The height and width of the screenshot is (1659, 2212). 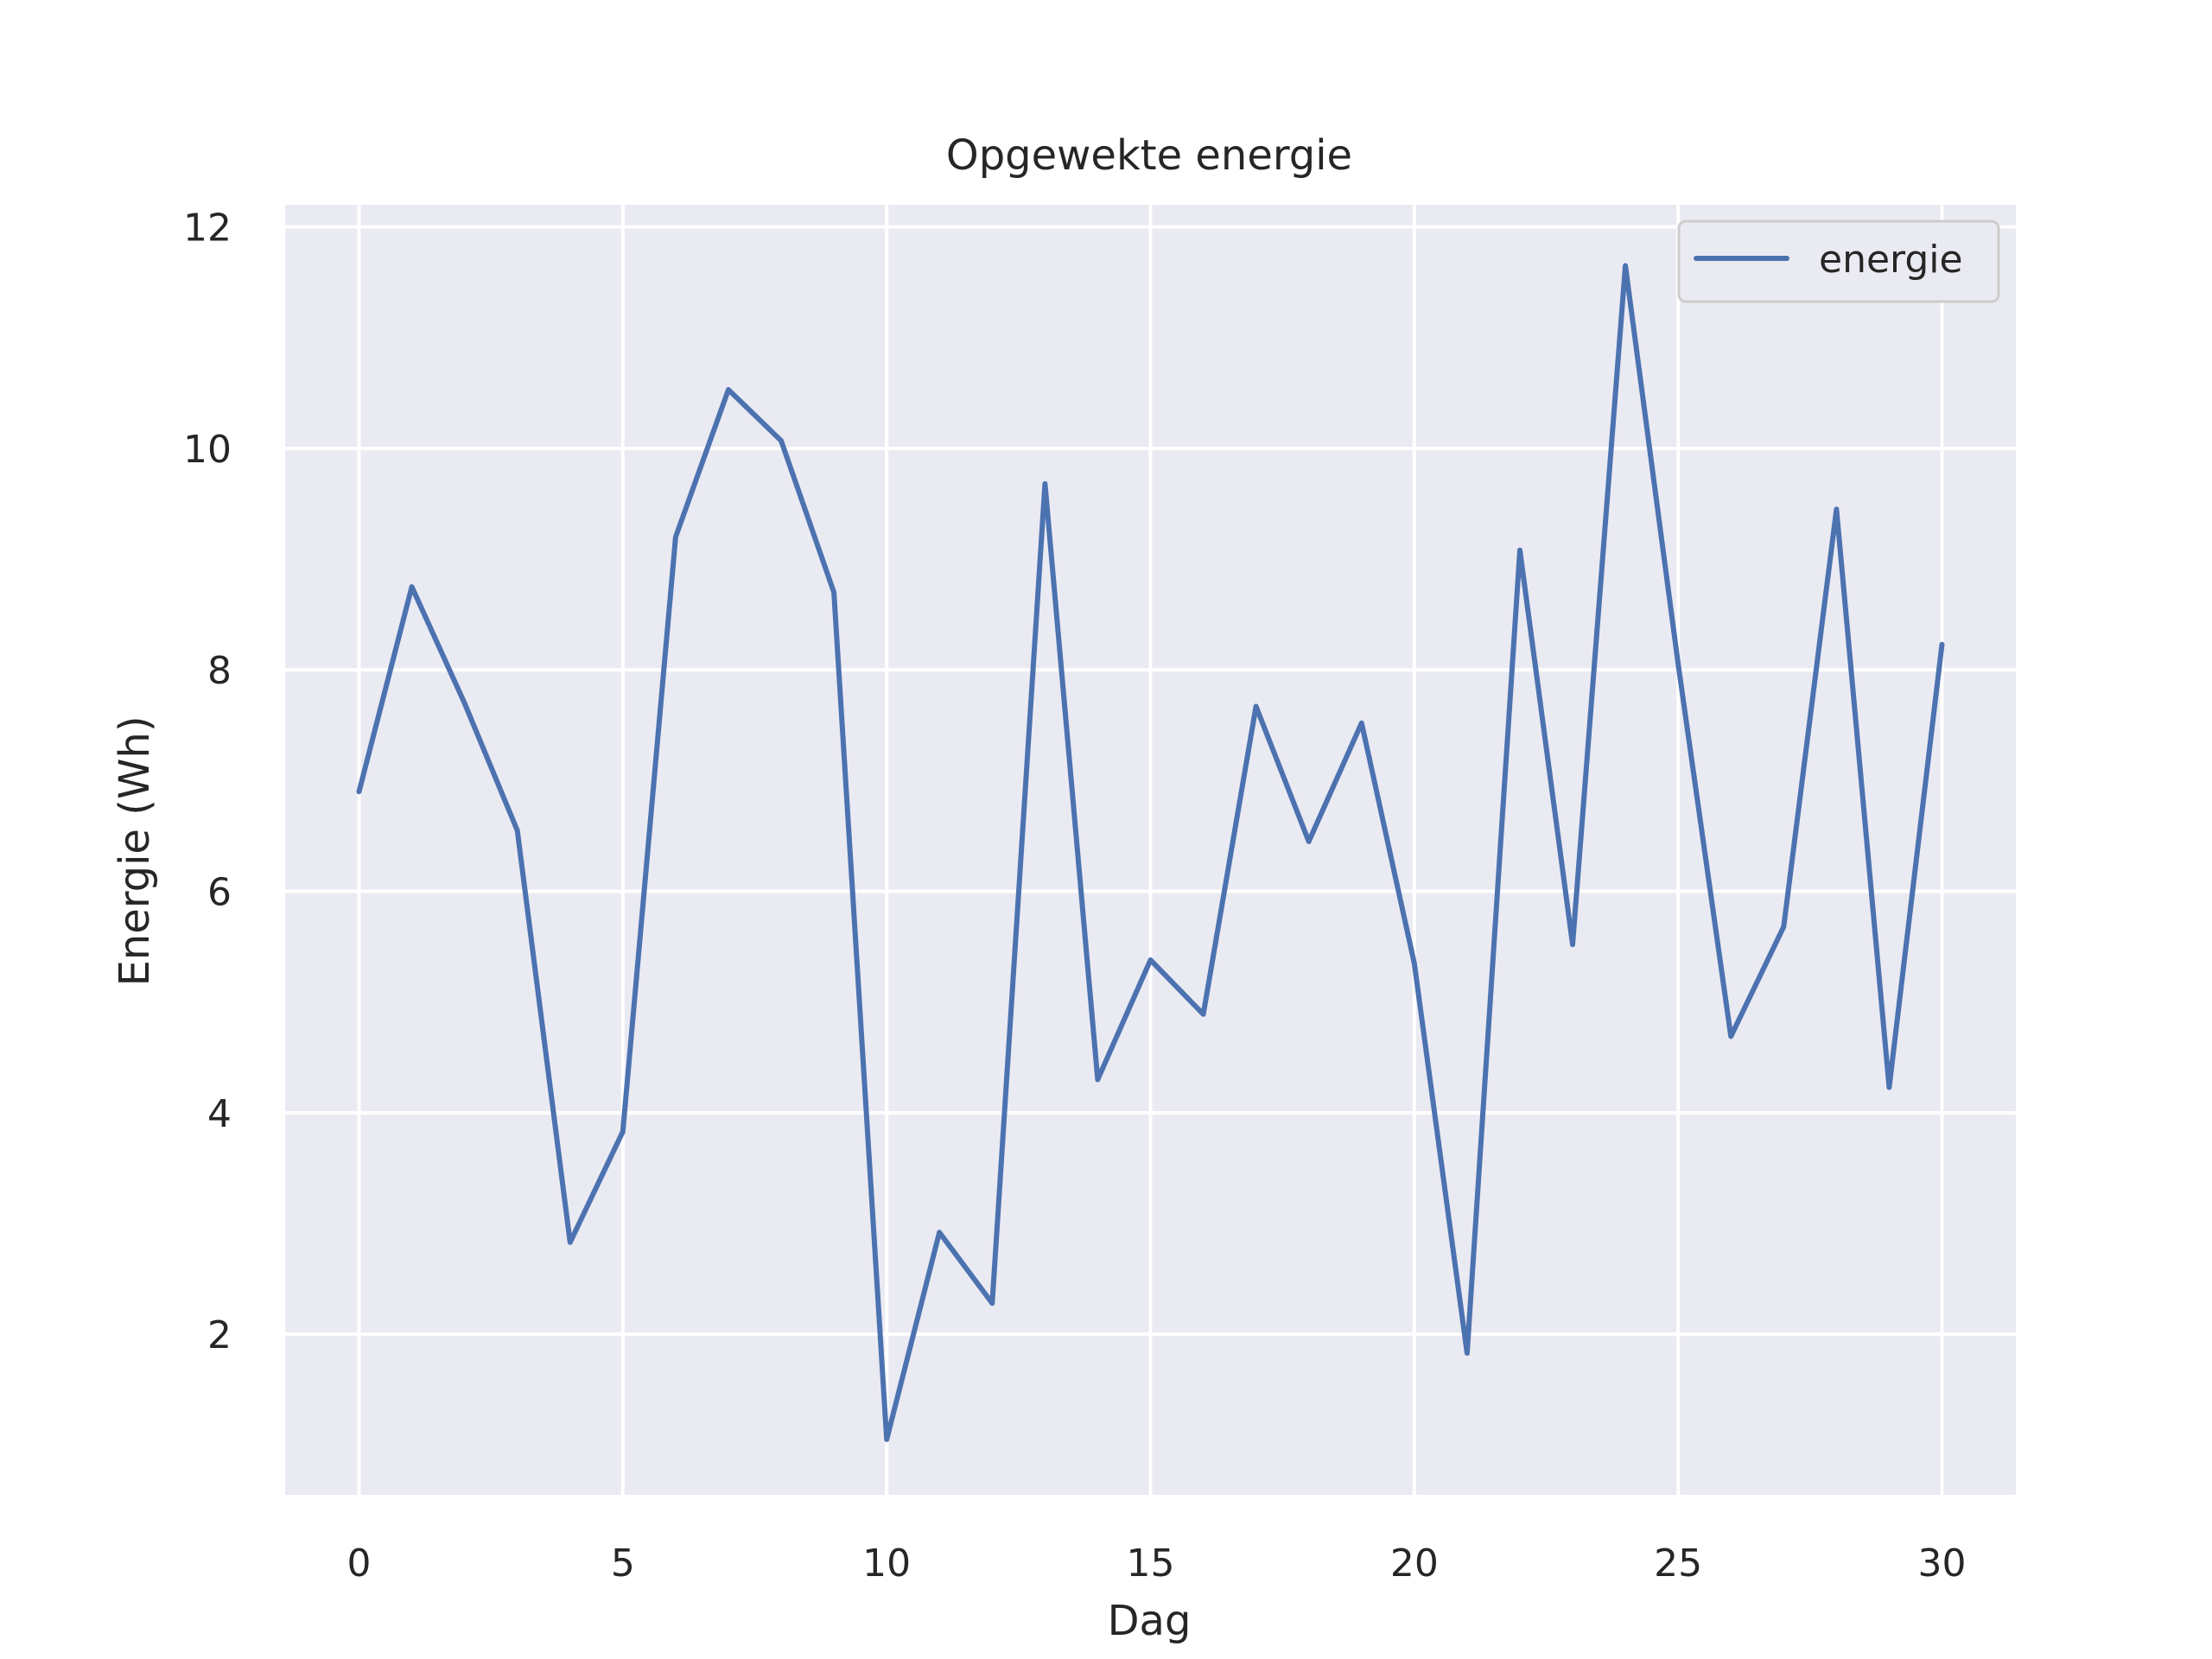 I want to click on x-tick-label: 10, so click(x=886, y=1563).